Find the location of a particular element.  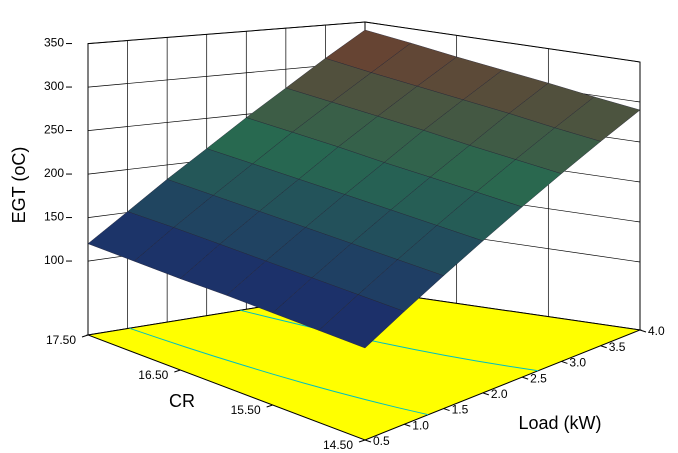

x-axis-title: Load (kW) is located at coordinates (559, 423).